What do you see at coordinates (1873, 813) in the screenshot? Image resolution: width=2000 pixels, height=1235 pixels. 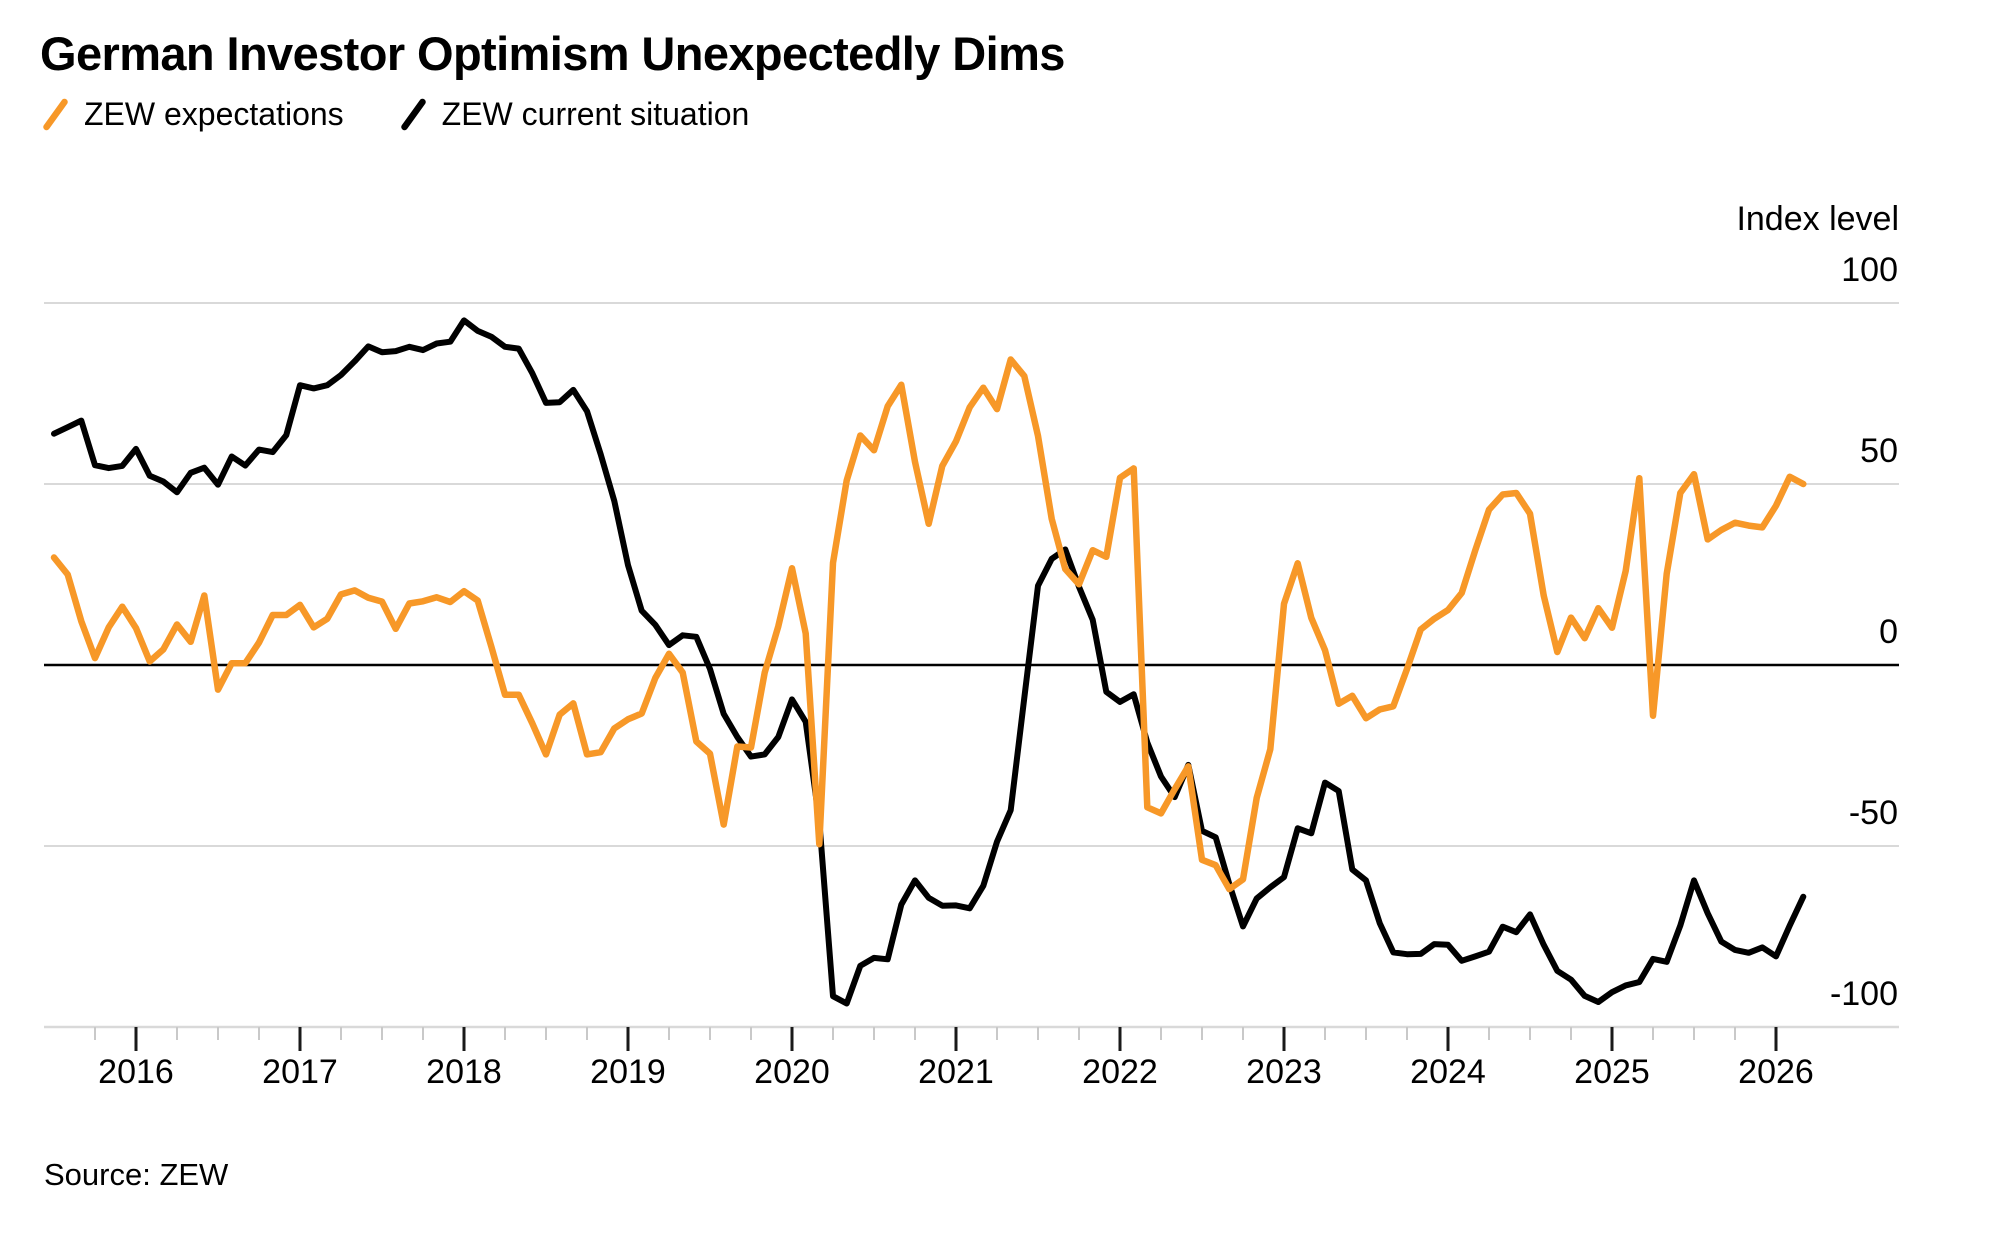 I see `y-axis-tick-label: -50` at bounding box center [1873, 813].